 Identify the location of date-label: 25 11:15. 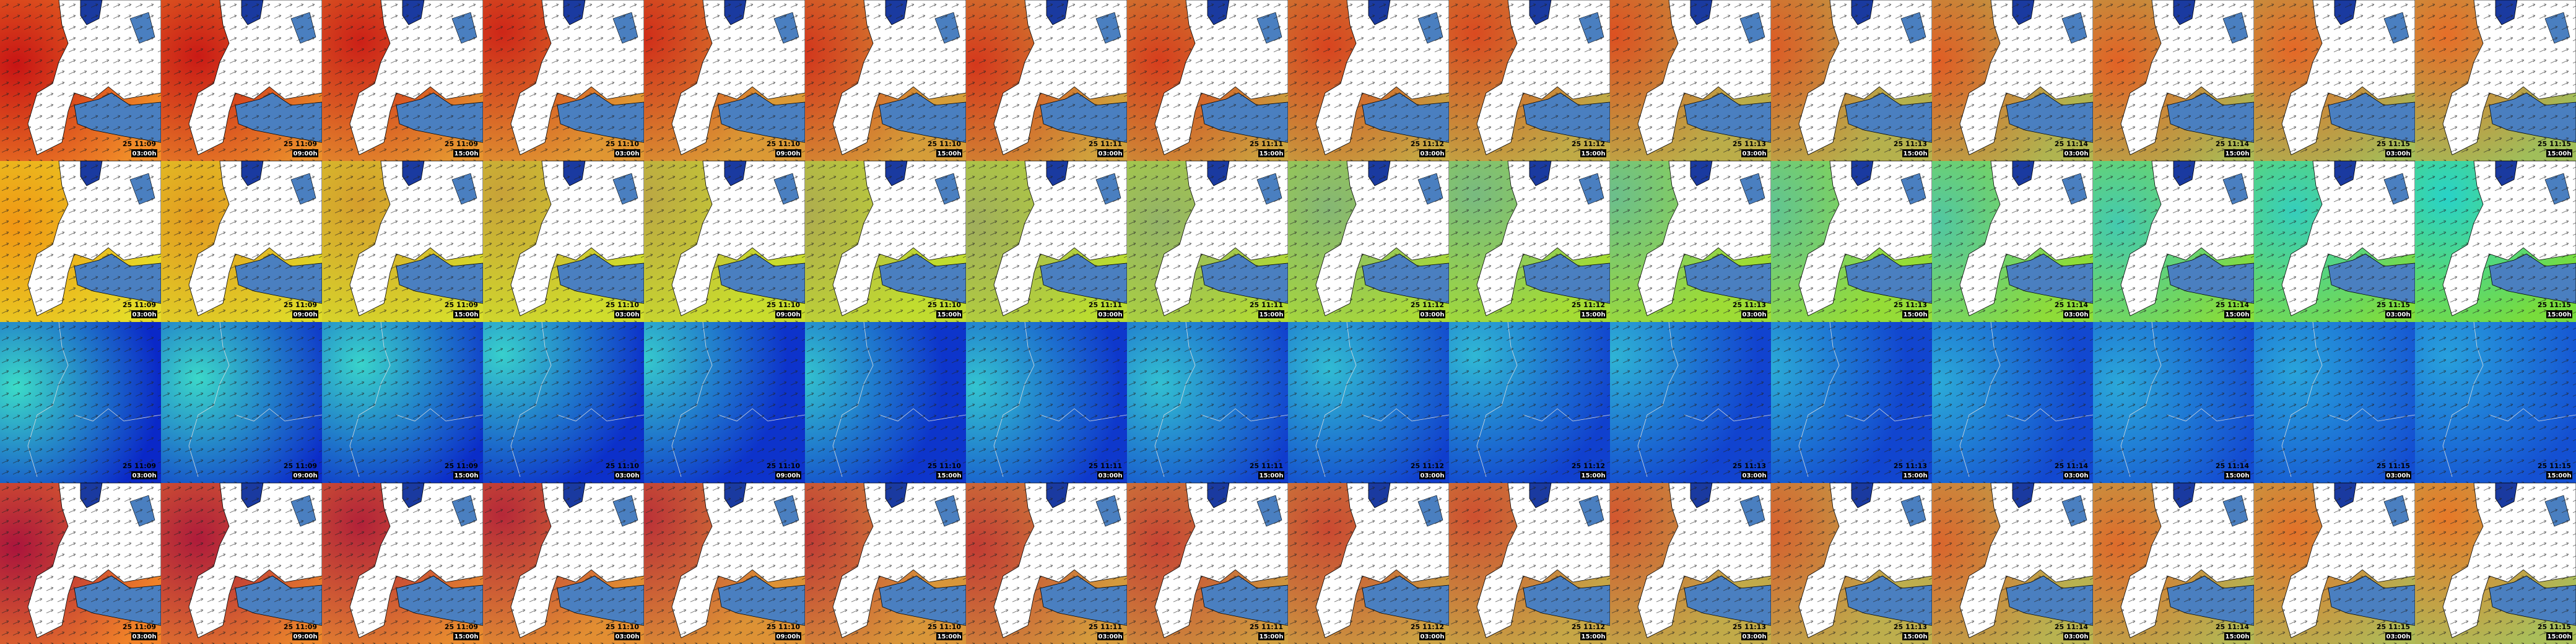
(2554, 466).